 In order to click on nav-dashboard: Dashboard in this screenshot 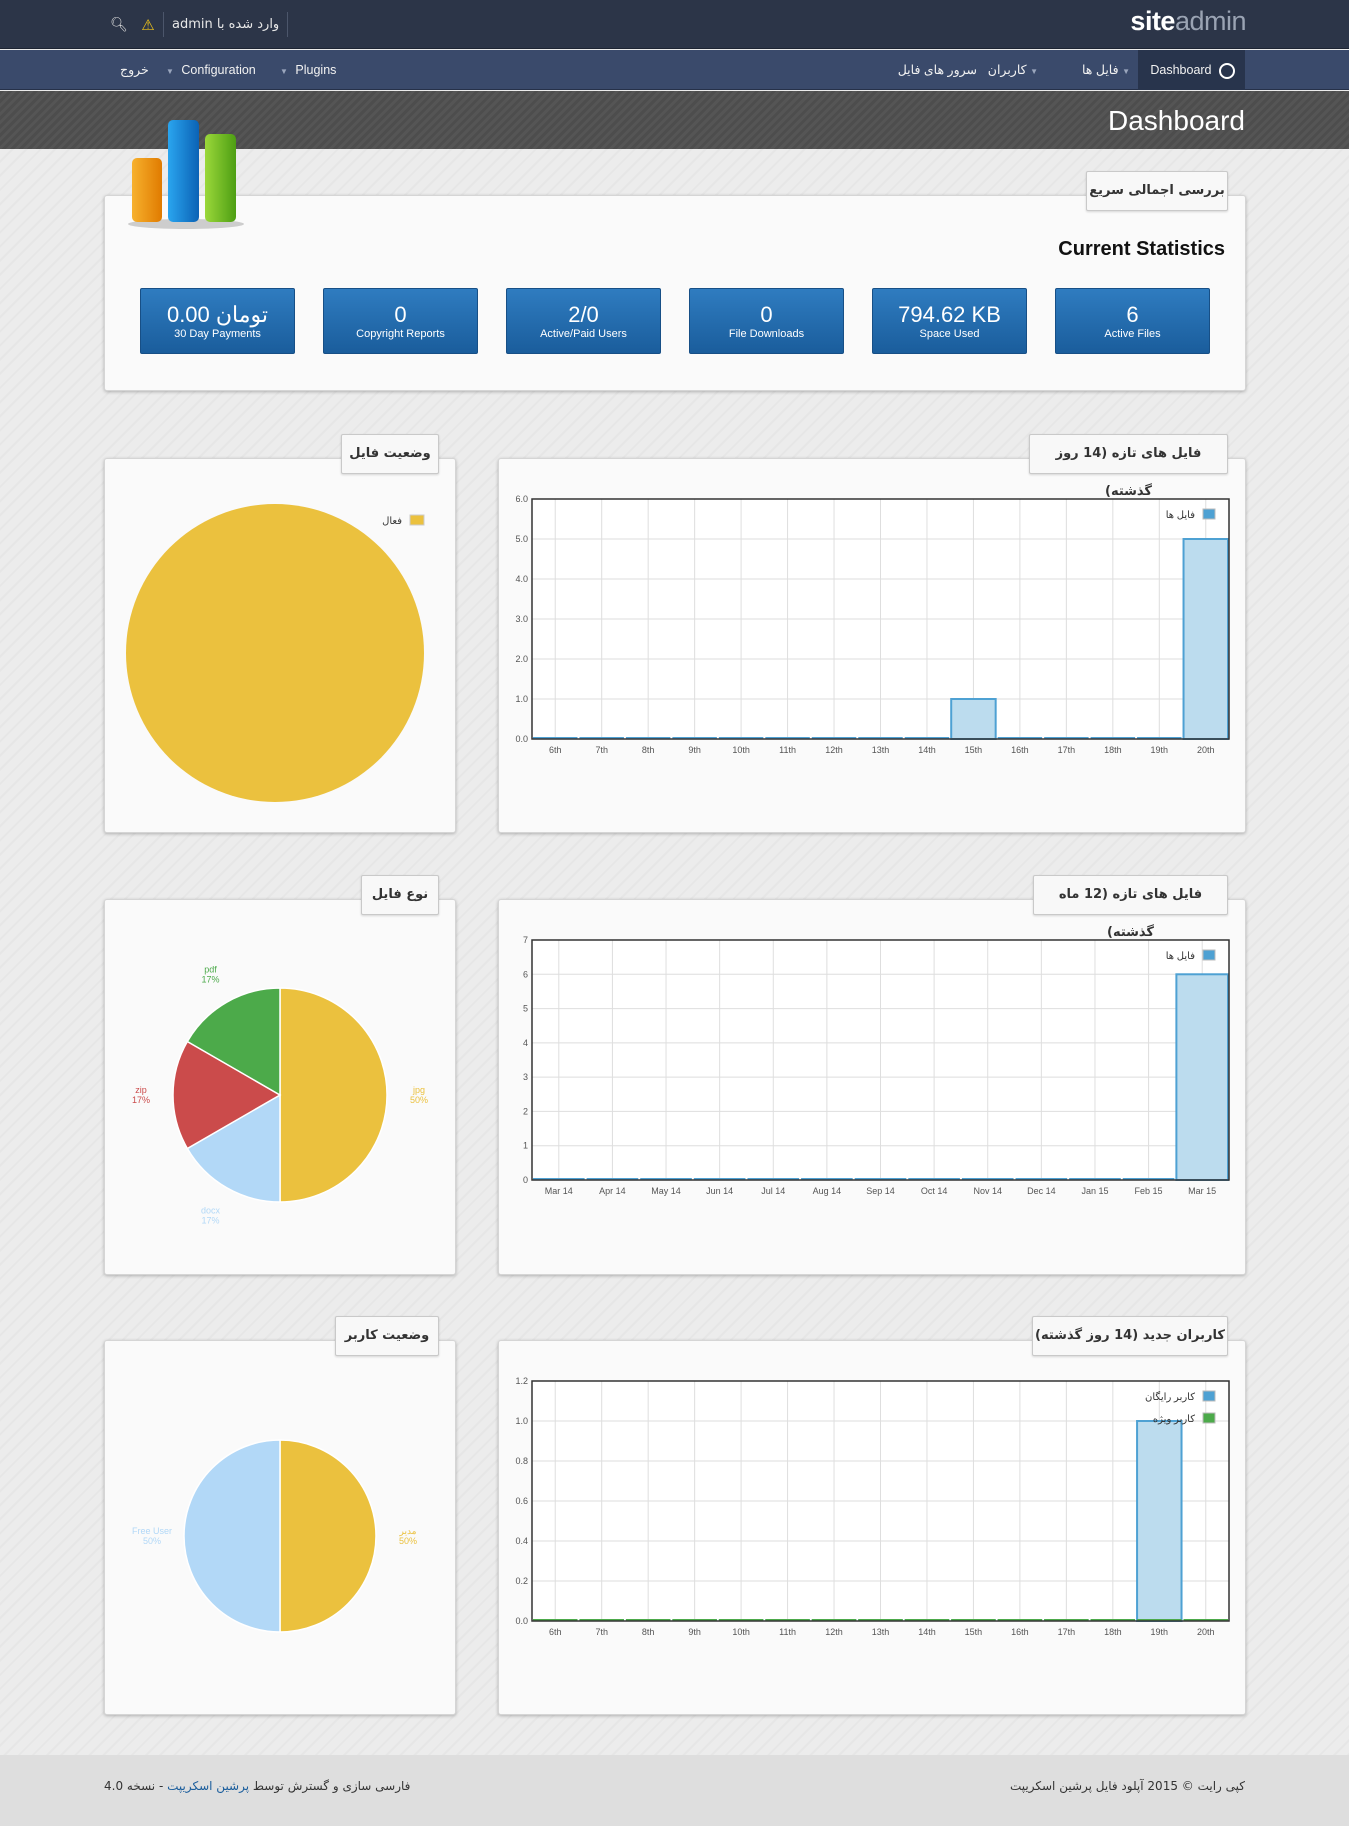, I will do `click(1191, 70)`.